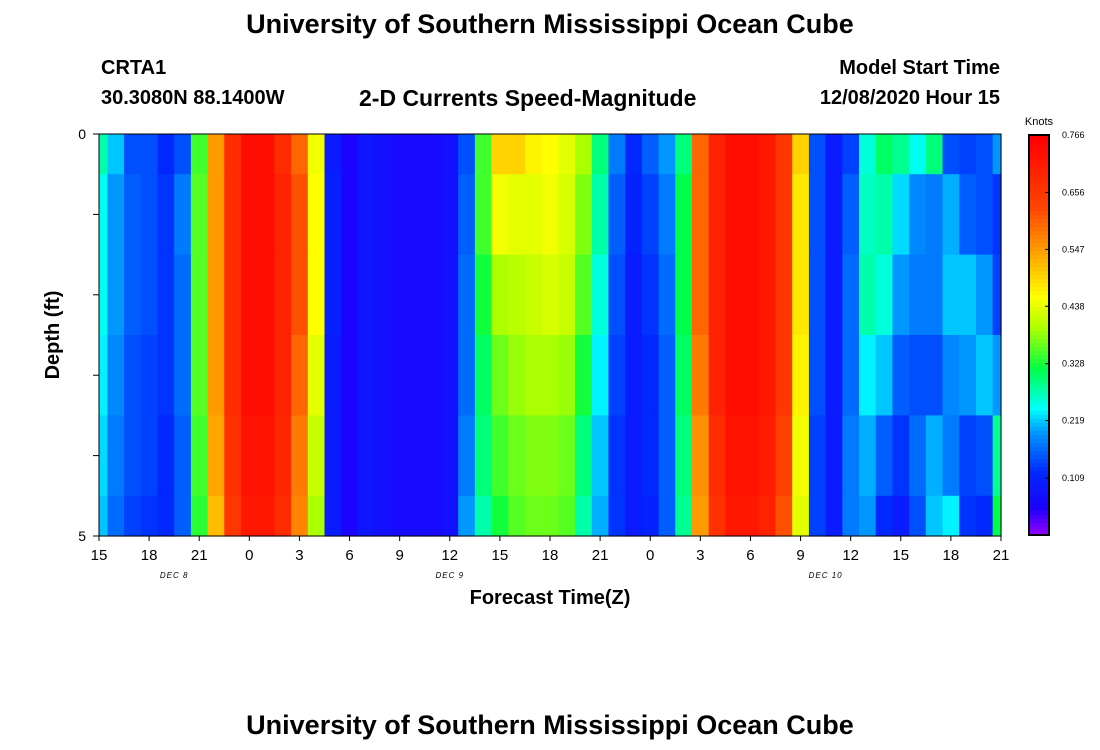 Image resolution: width=1100 pixels, height=750 pixels. What do you see at coordinates (1073, 192) in the screenshot?
I see `colorbar-tick-label: 0.656` at bounding box center [1073, 192].